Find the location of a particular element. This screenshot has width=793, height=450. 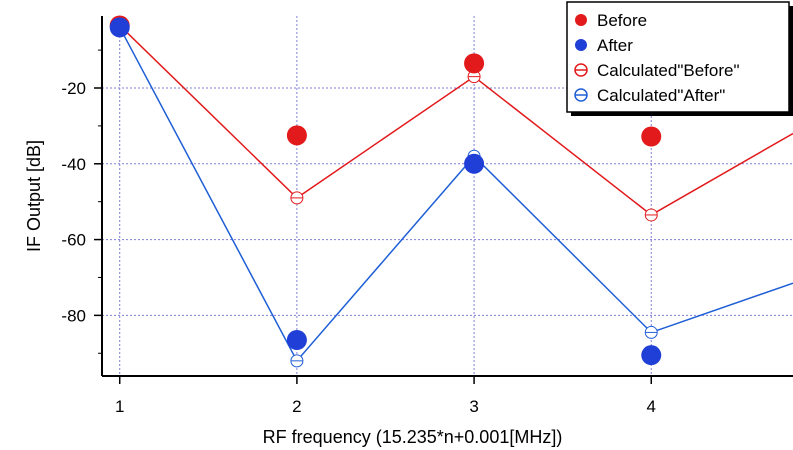

legend-box is located at coordinates (678, 57).